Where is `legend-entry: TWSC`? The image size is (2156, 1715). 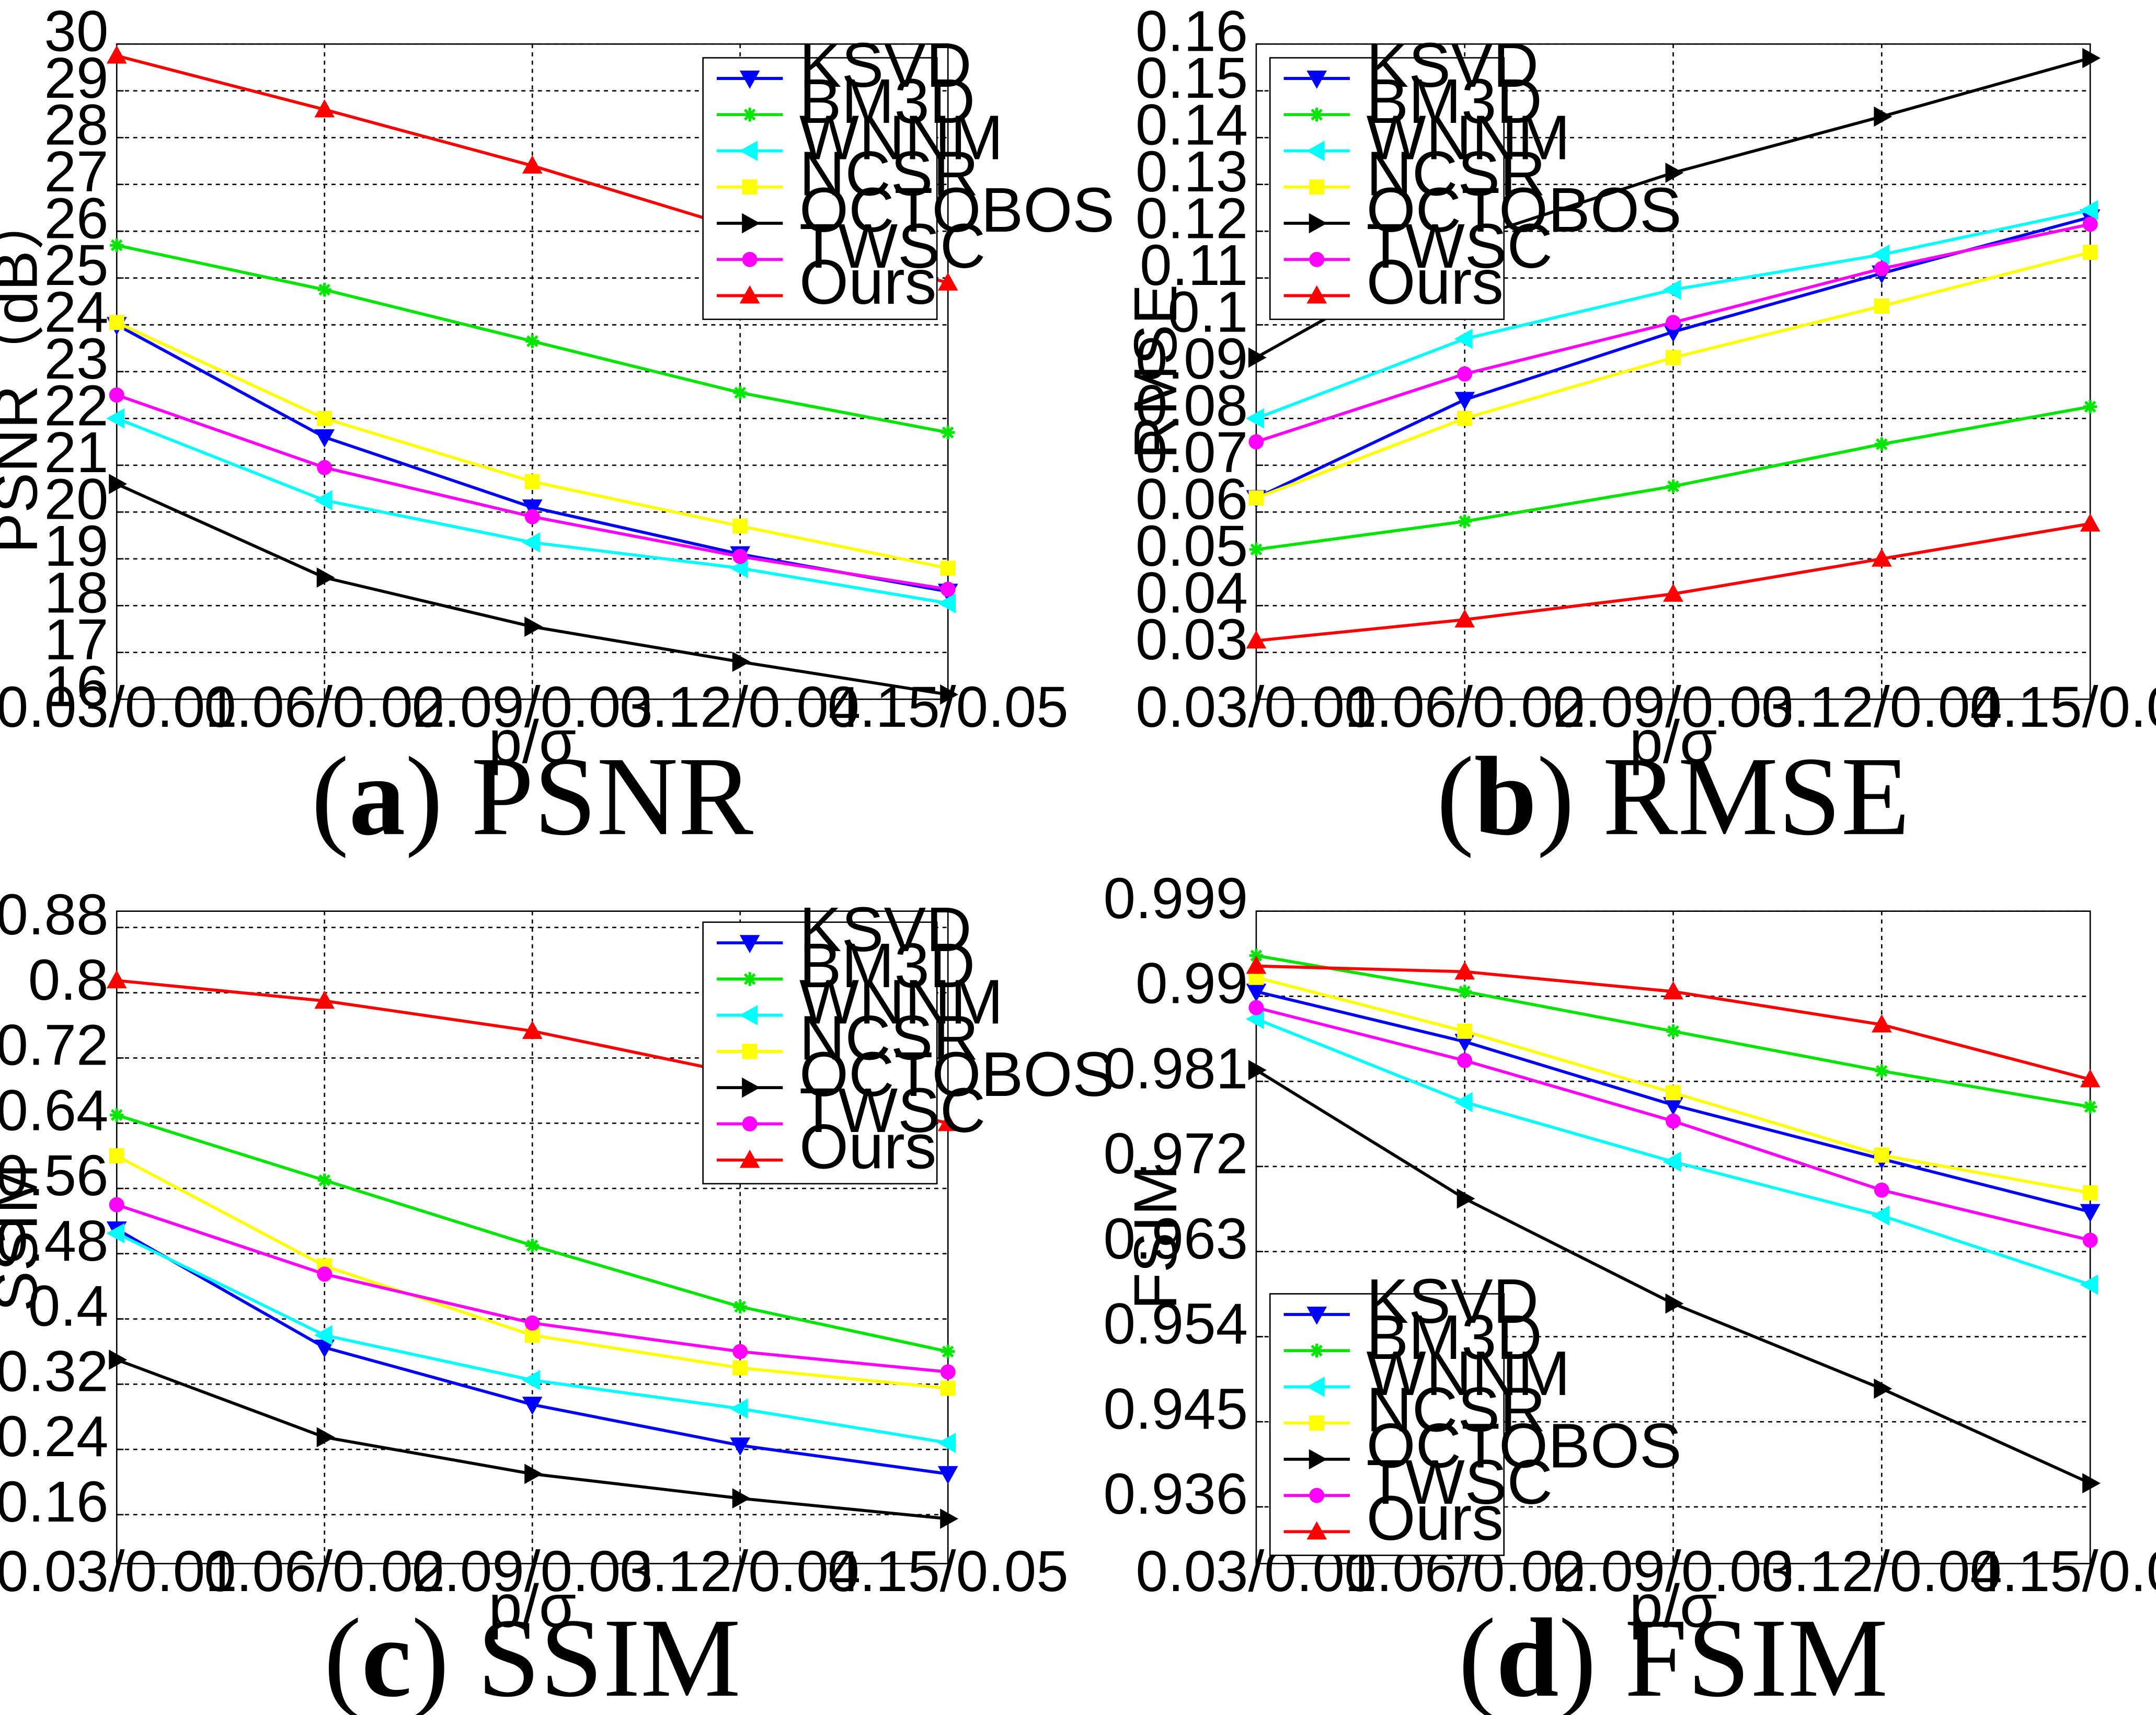 legend-entry: TWSC is located at coordinates (850, 1110).